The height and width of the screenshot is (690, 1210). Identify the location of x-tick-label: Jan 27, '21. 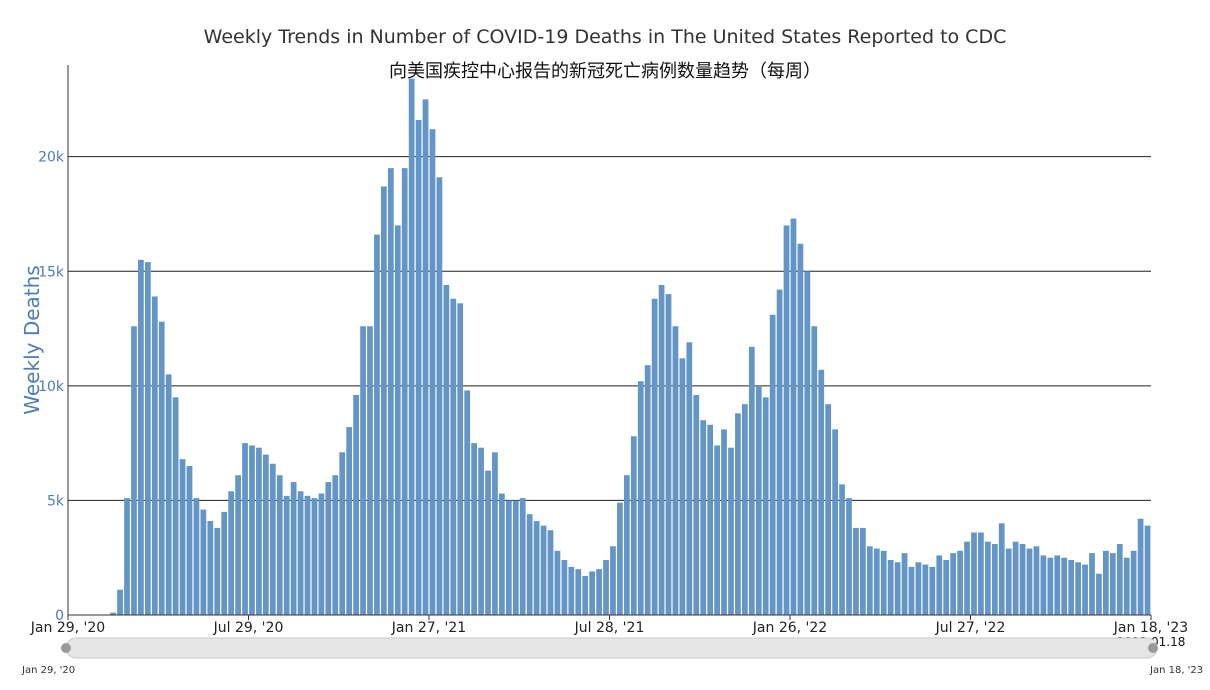
(428, 628).